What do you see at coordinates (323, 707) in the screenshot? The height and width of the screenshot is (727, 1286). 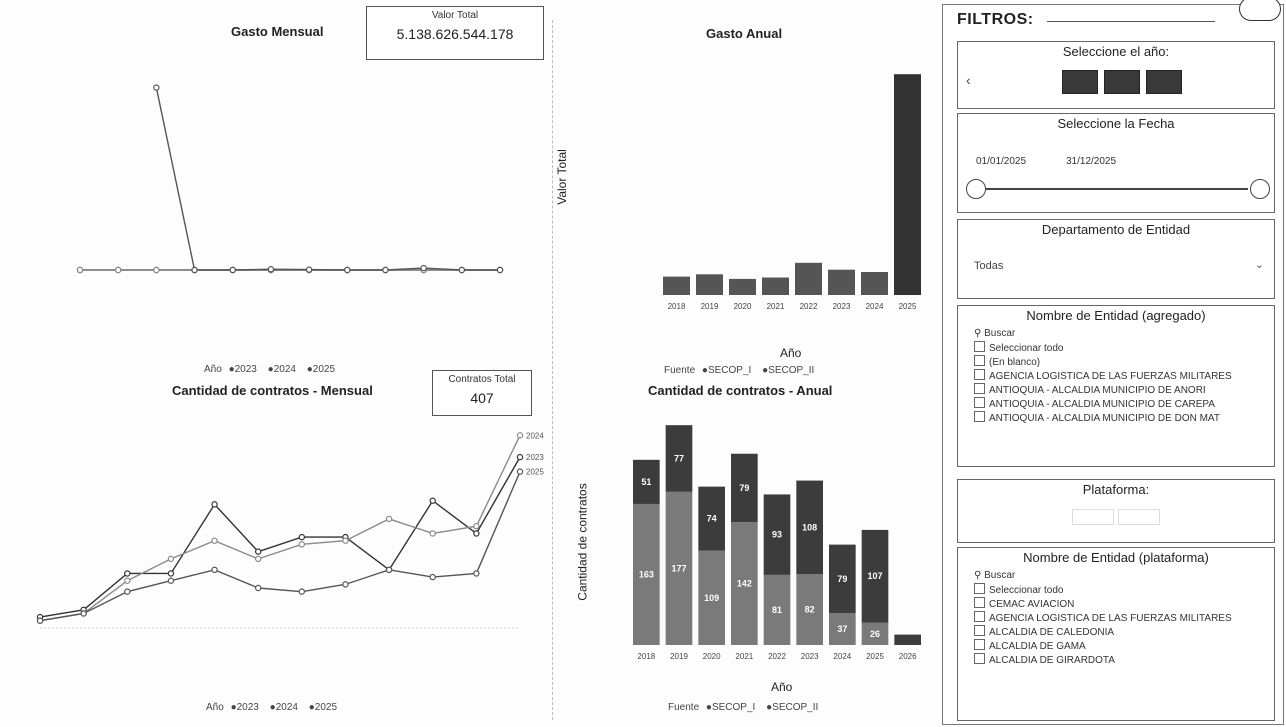 I see `legend-item-2025: ●2025` at bounding box center [323, 707].